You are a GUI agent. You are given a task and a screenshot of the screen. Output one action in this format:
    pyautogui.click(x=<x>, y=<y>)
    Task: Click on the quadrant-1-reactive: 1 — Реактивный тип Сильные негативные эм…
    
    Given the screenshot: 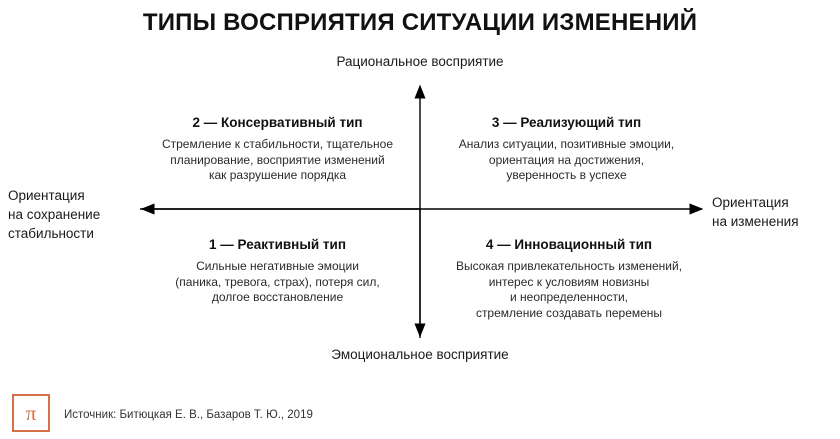 What is the action you would take?
    pyautogui.click(x=277, y=271)
    